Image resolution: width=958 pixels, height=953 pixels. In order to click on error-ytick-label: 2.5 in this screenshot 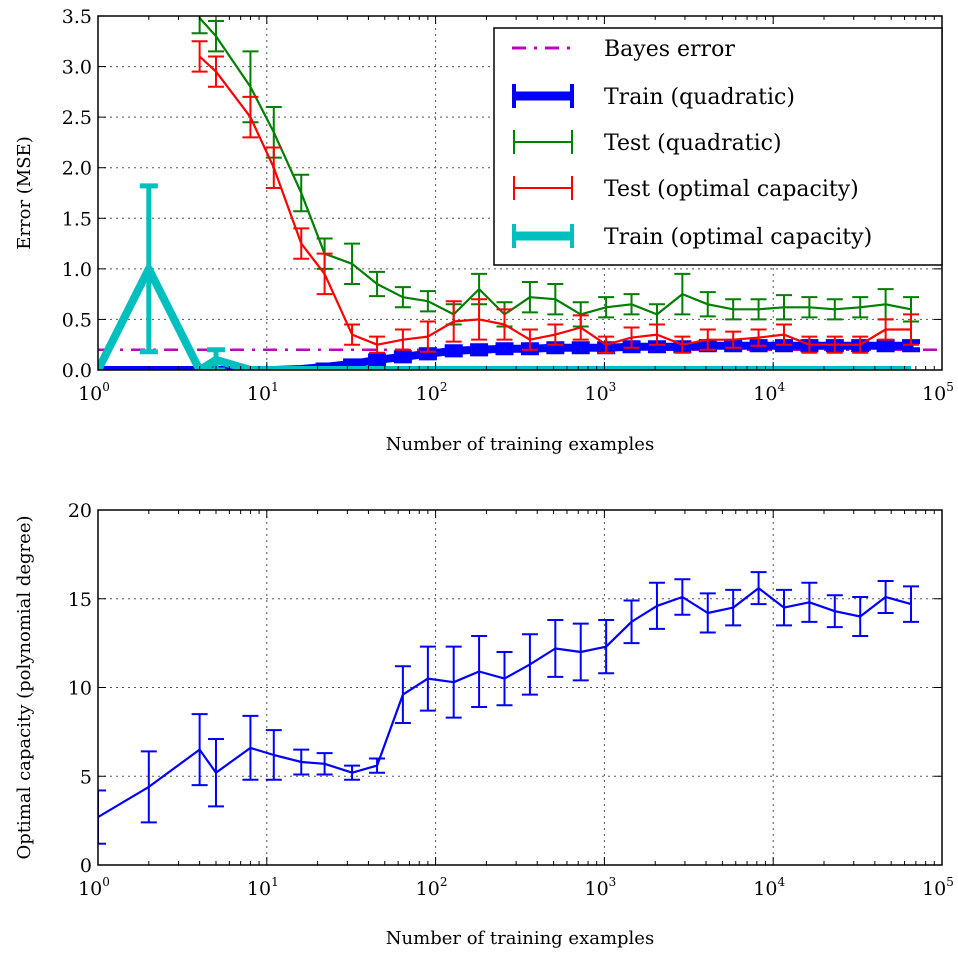, I will do `click(77, 118)`.